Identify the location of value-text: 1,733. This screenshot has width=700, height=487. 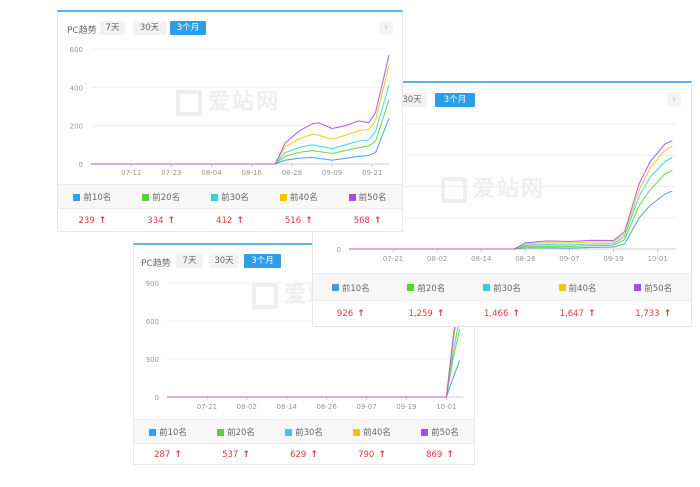
(647, 314).